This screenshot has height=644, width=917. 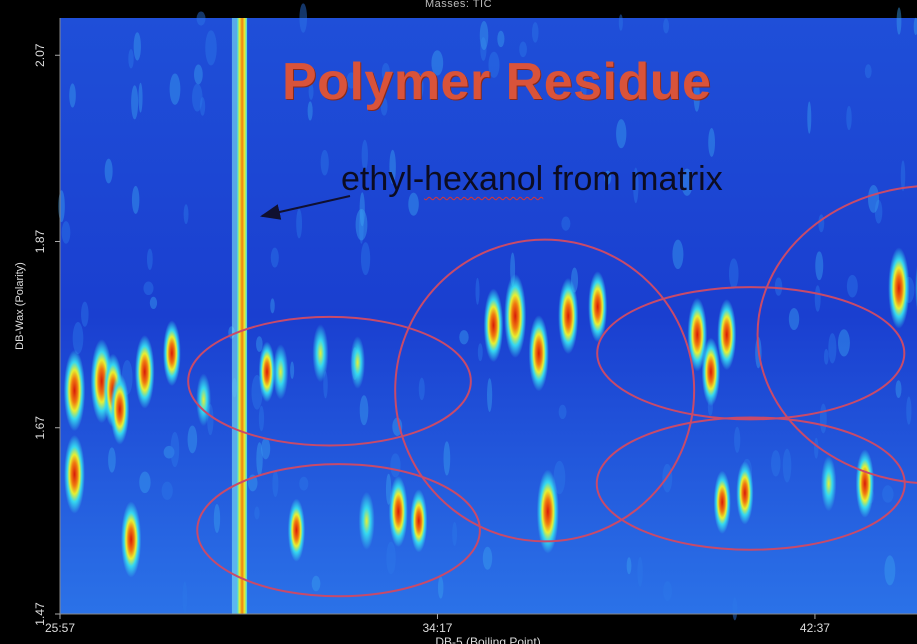 I want to click on plot-title: Masses: TIC, so click(x=458, y=5).